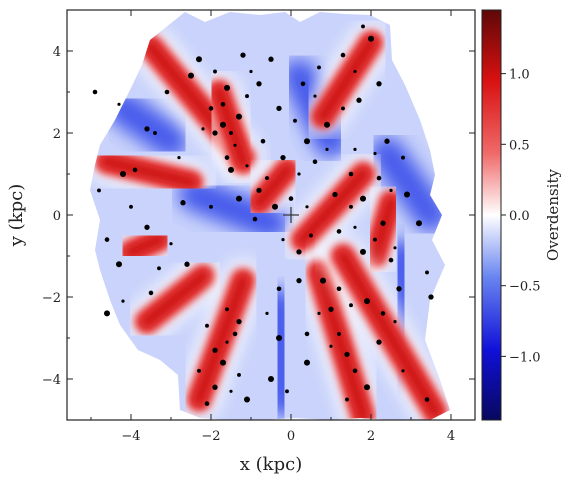 The image size is (570, 480). What do you see at coordinates (271, 464) in the screenshot?
I see `x-axis-label: x (kpc)` at bounding box center [271, 464].